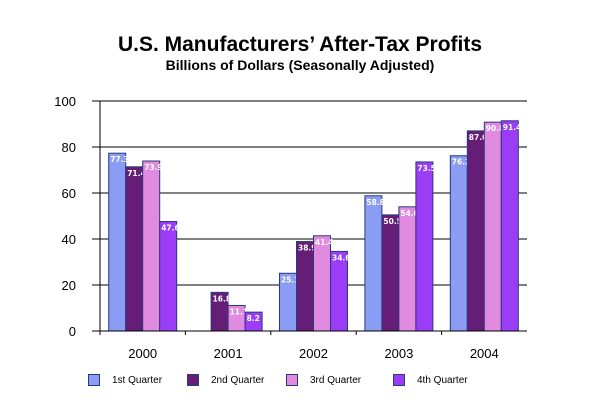 Image resolution: width=600 pixels, height=400 pixels. Describe the element at coordinates (168, 276) in the screenshot. I see `bar-4th-quarter-2000` at that location.